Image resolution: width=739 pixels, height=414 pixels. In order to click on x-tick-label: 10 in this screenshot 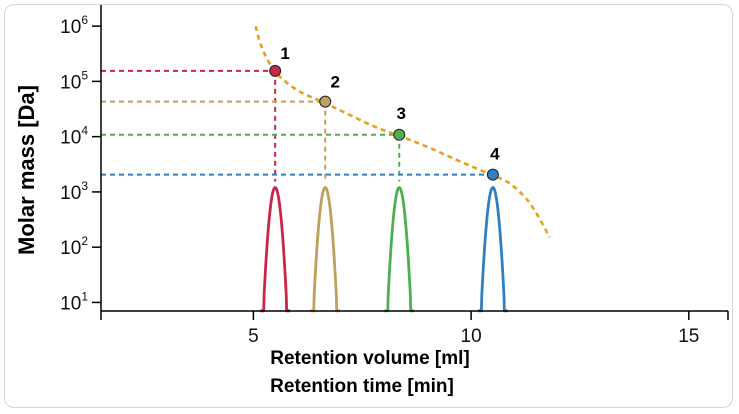, I will do `click(471, 336)`.